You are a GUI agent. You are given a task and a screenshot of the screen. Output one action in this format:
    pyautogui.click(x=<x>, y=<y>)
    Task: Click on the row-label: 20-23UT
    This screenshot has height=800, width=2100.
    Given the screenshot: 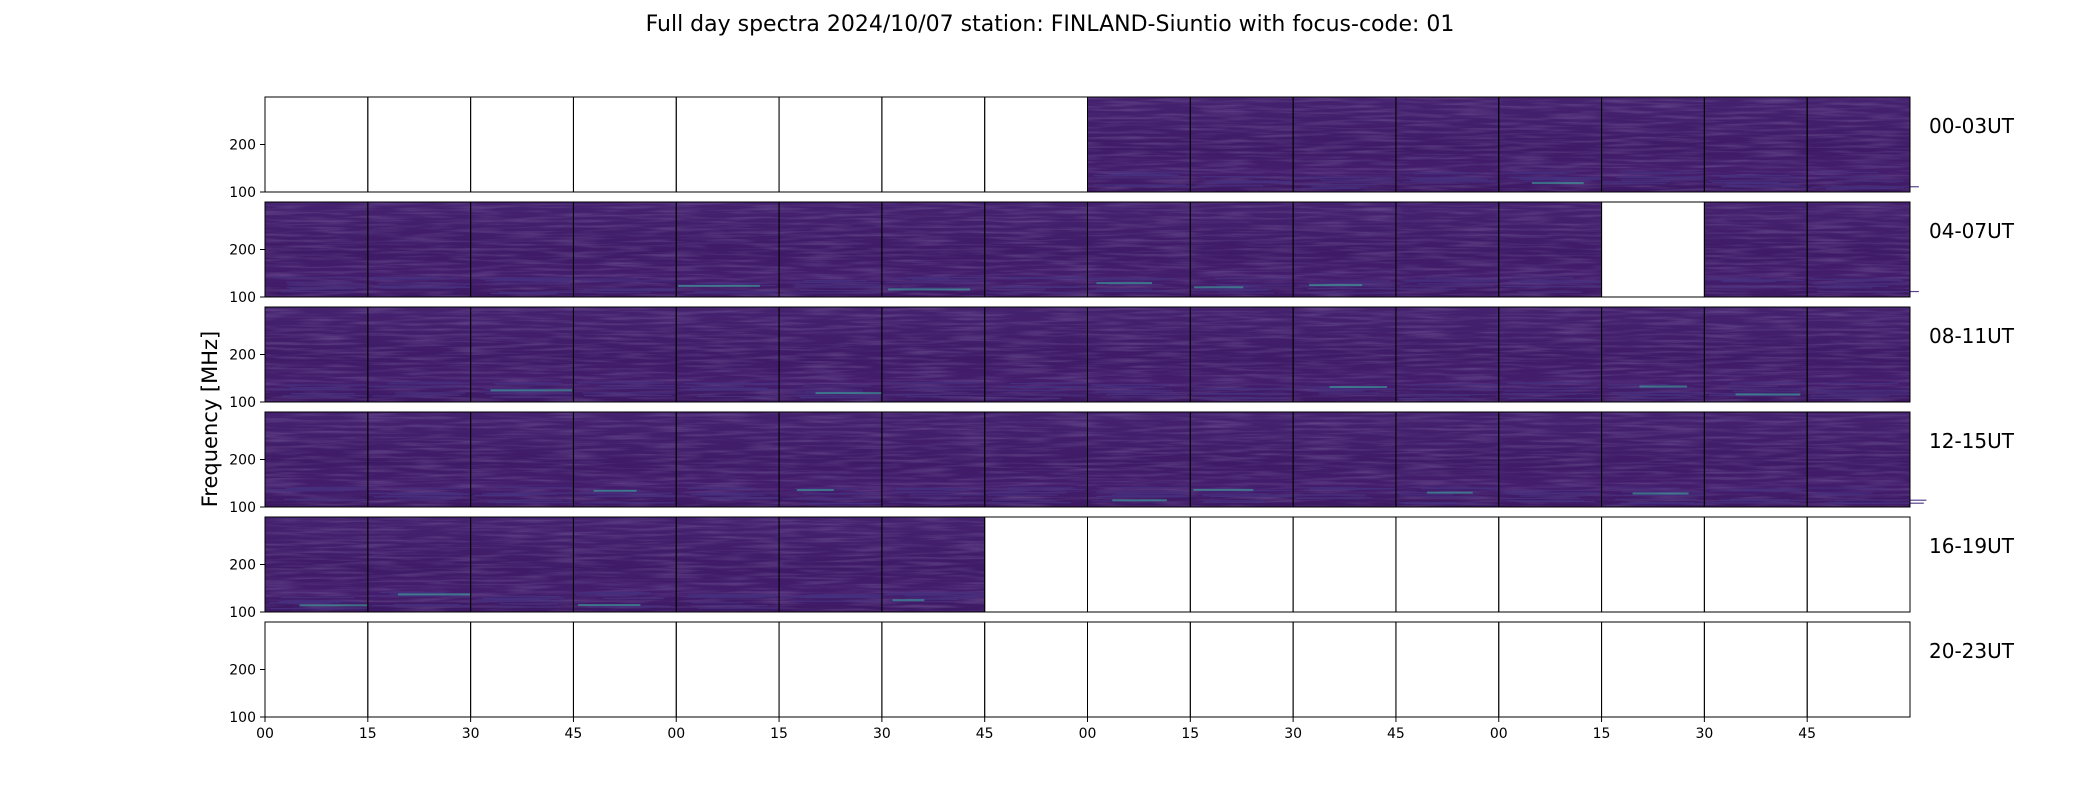 What is the action you would take?
    pyautogui.click(x=1972, y=651)
    